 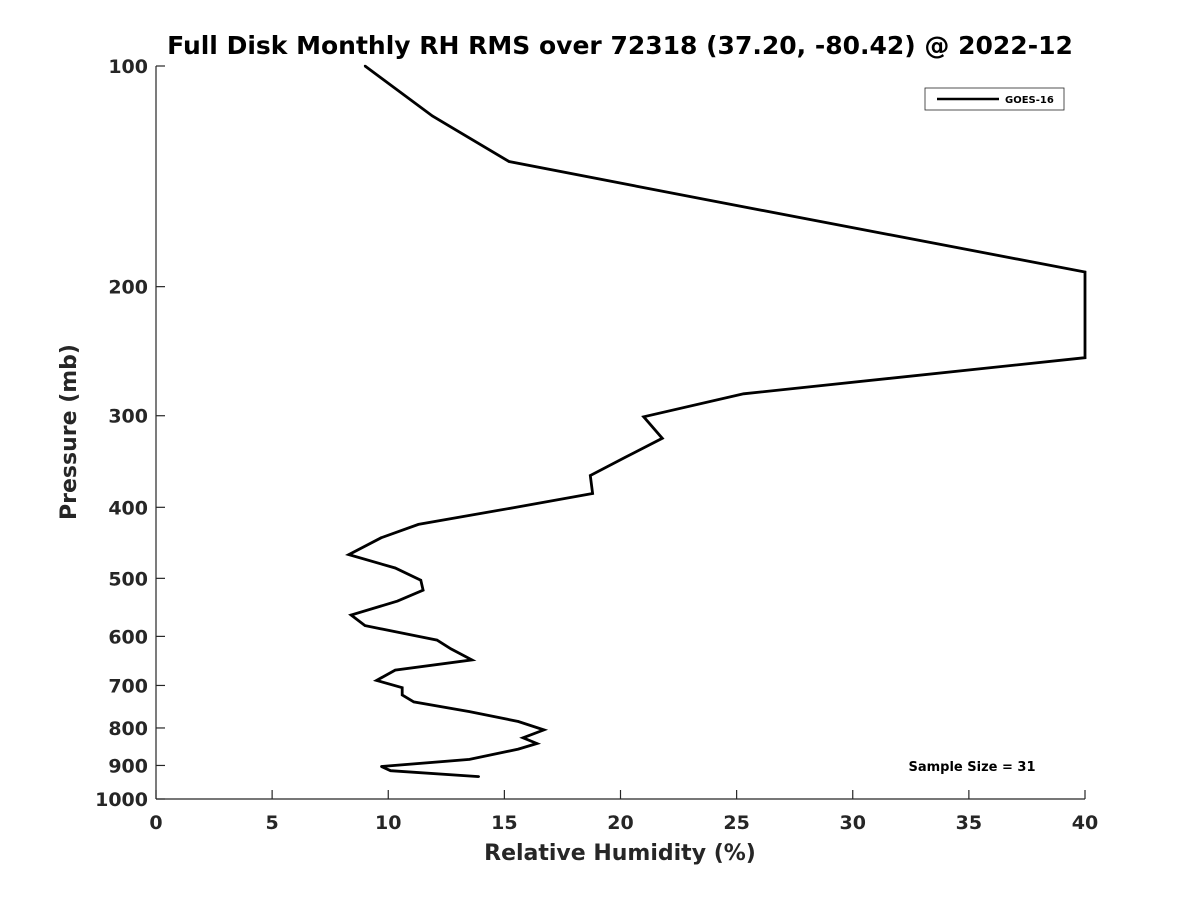 What do you see at coordinates (388, 823) in the screenshot?
I see `x-tick-label-10: 10` at bounding box center [388, 823].